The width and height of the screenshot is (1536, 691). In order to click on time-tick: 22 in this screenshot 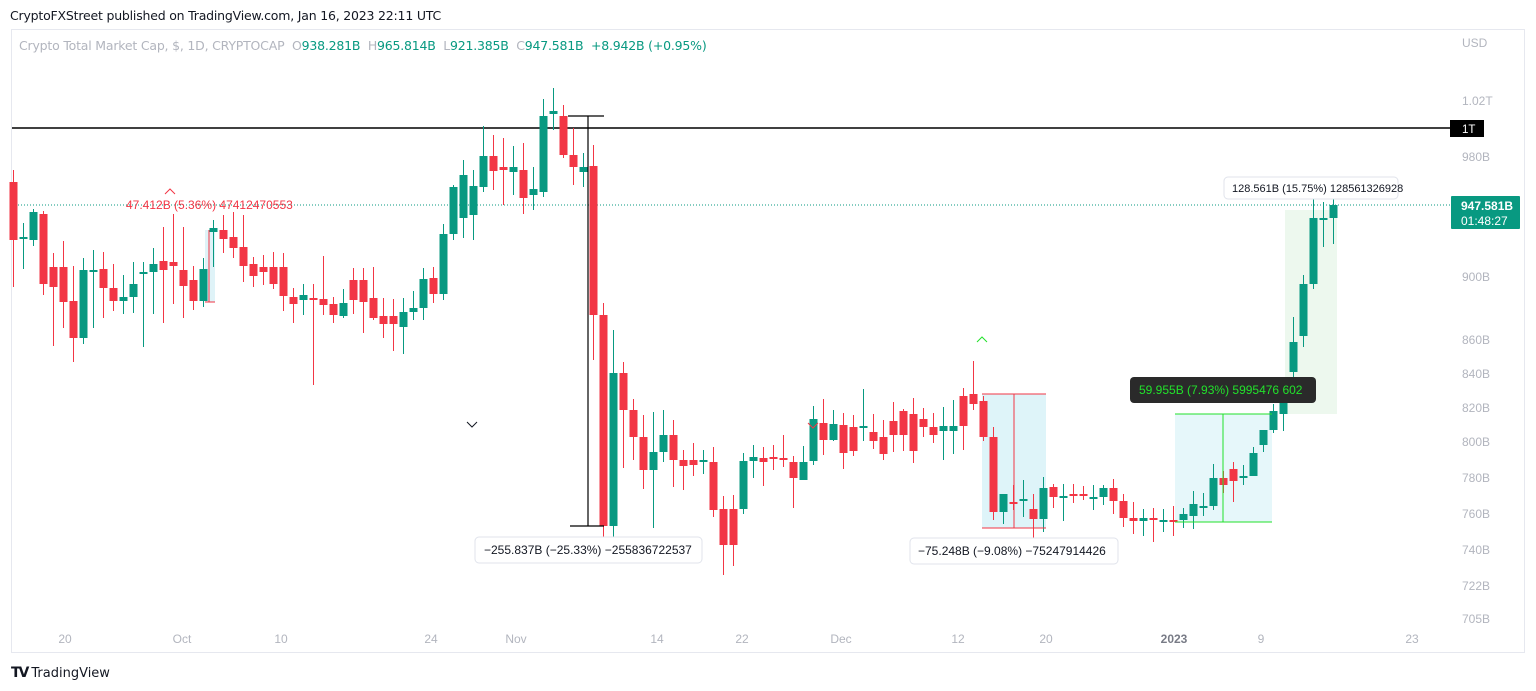, I will do `click(742, 639)`.